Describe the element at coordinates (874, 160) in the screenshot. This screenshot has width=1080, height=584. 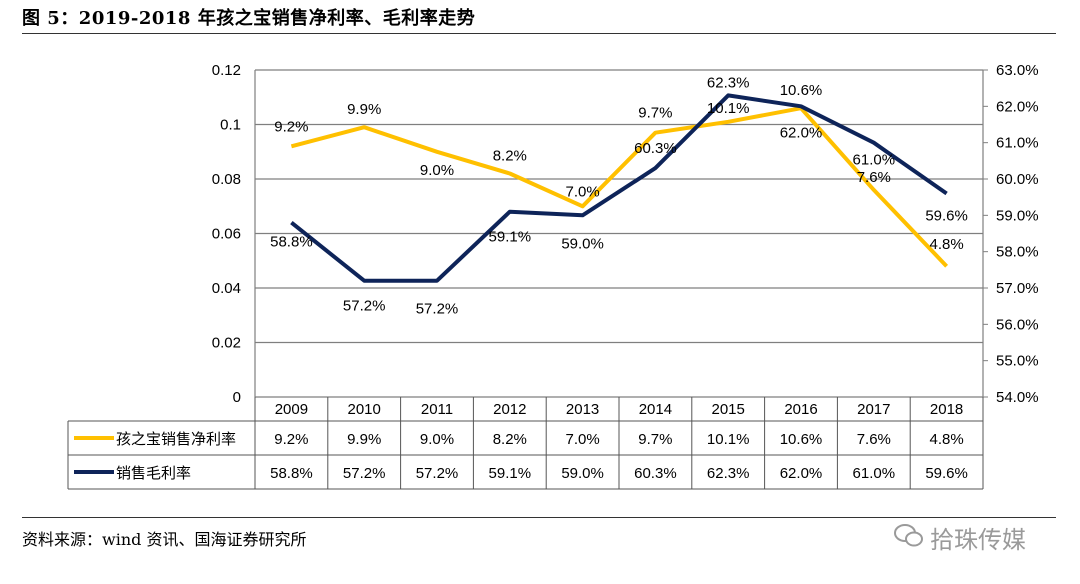
I see `data-label: 61.0%` at that location.